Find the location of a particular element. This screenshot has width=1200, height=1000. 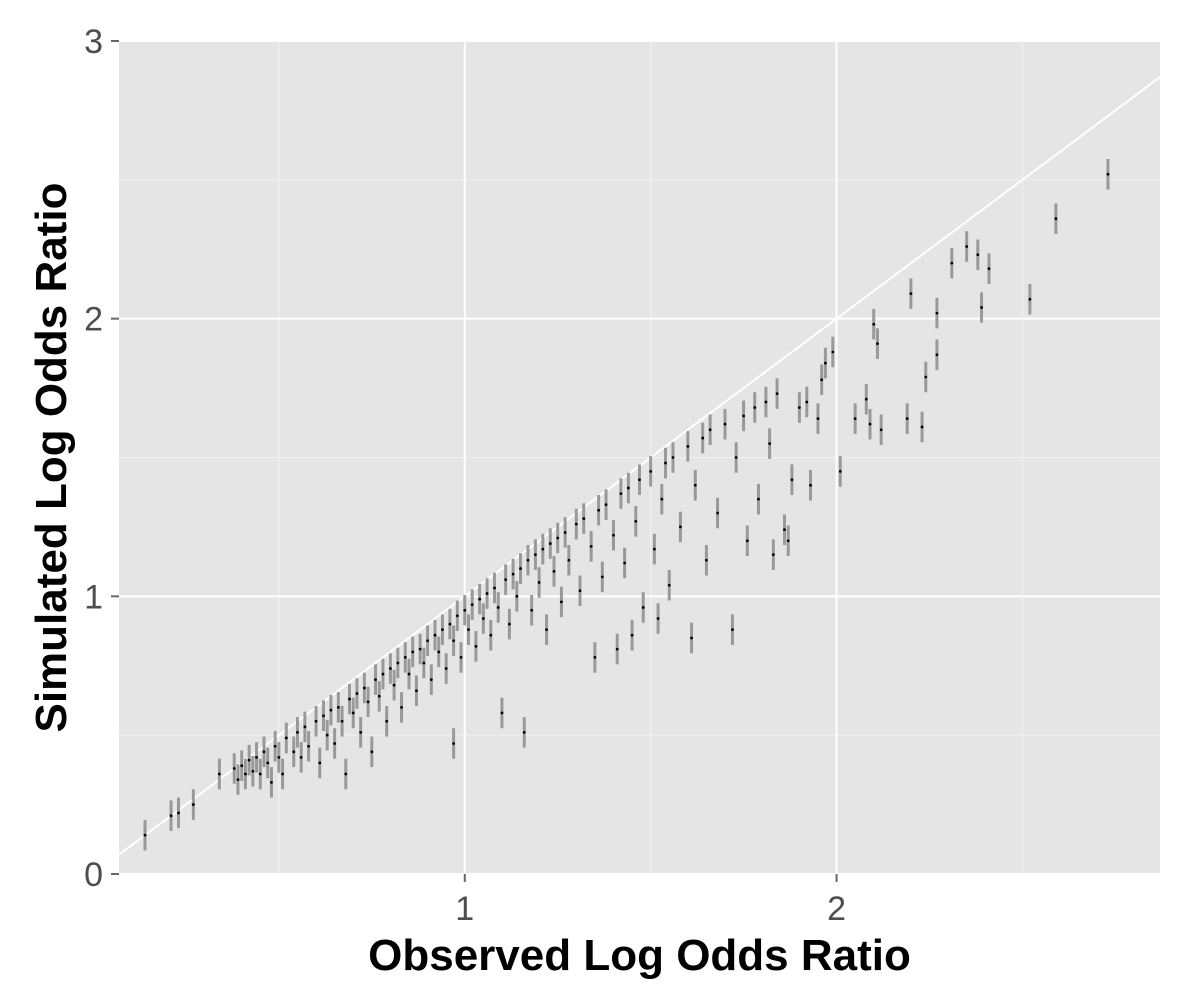

y-tick-label: 3 is located at coordinates (93, 42).